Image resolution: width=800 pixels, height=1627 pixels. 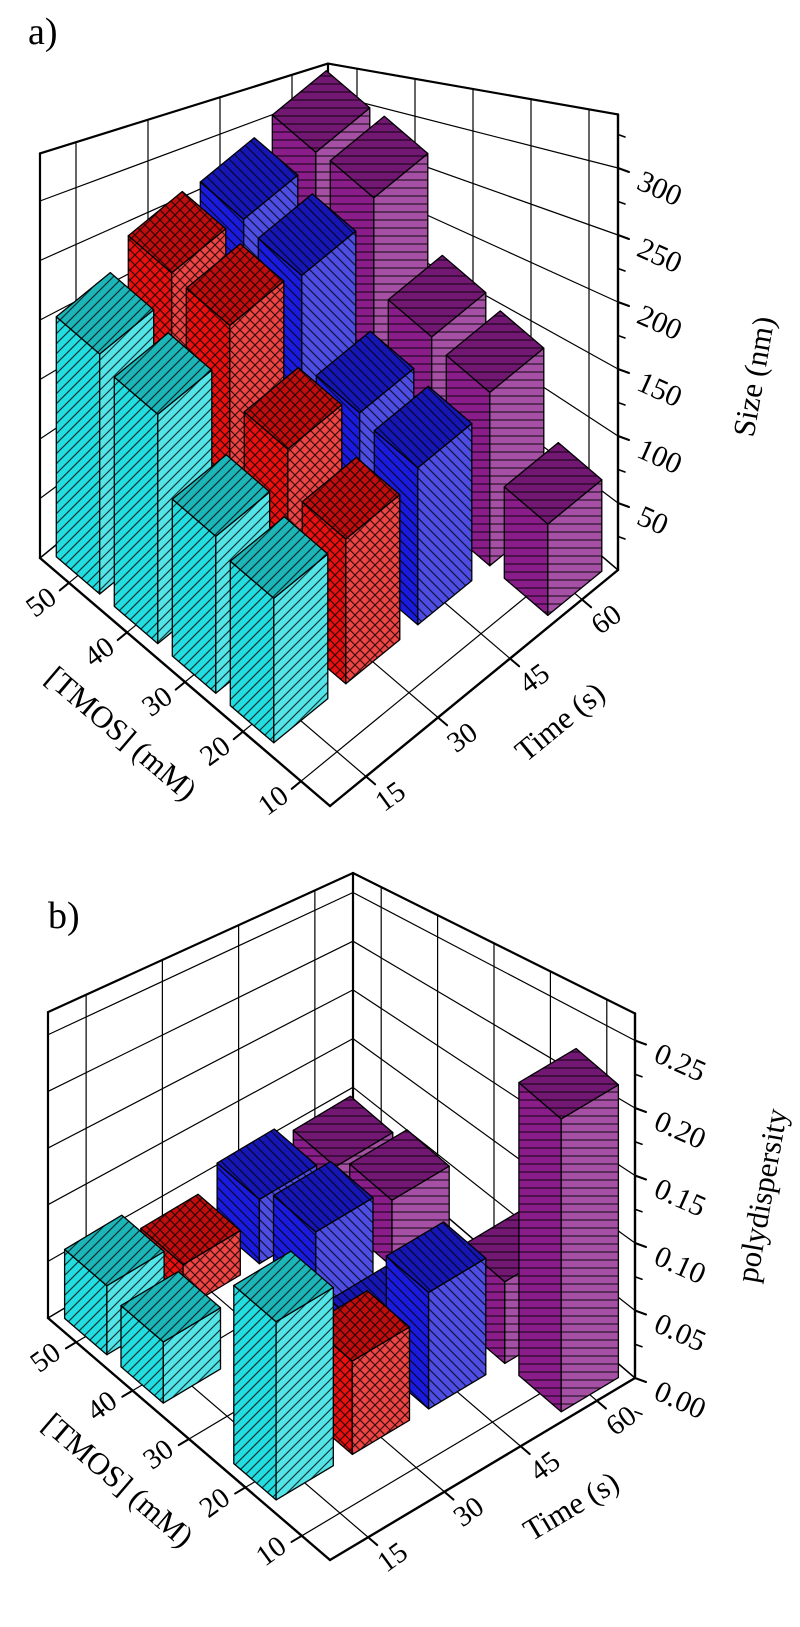 What do you see at coordinates (672, 1232) in the screenshot?
I see `z-axis-ticks: 0.00 0.05 0.10 0.15 0.20 0.25` at bounding box center [672, 1232].